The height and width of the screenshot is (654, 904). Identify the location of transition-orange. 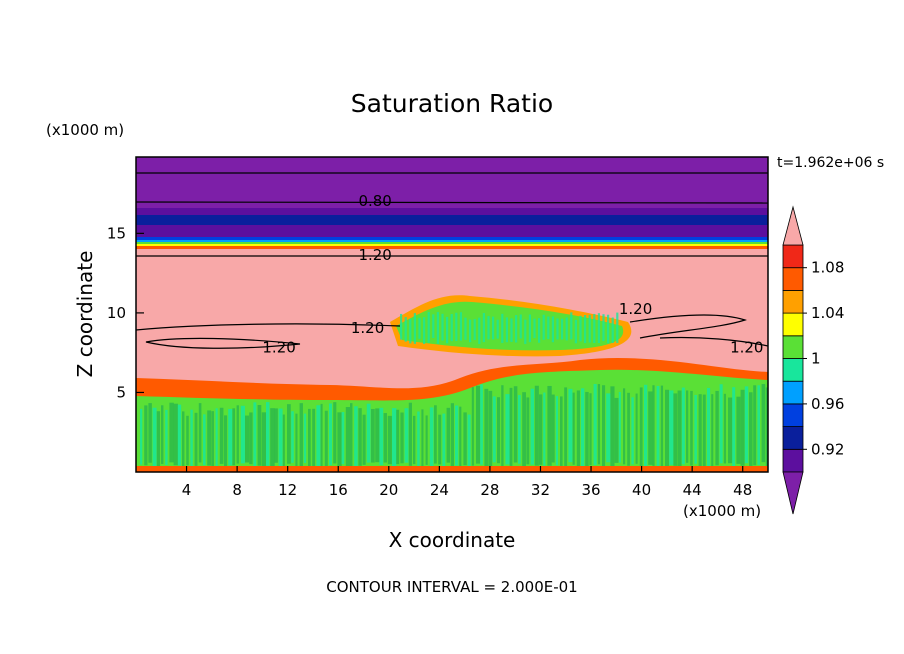
(452, 247).